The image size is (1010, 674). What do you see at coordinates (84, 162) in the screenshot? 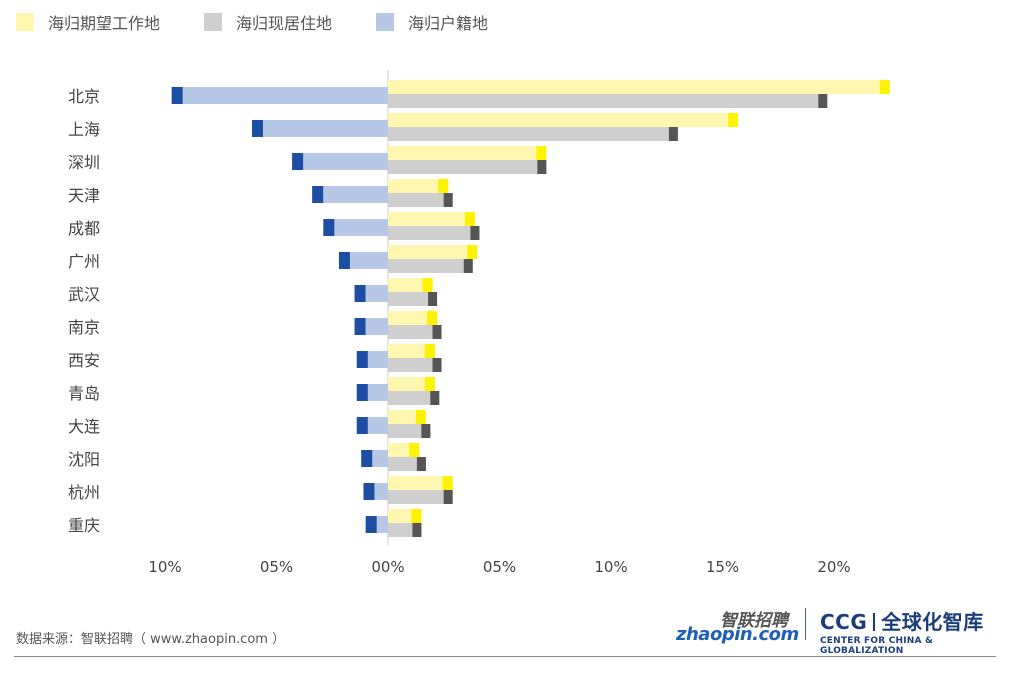
I see `category-label: 深圳` at bounding box center [84, 162].